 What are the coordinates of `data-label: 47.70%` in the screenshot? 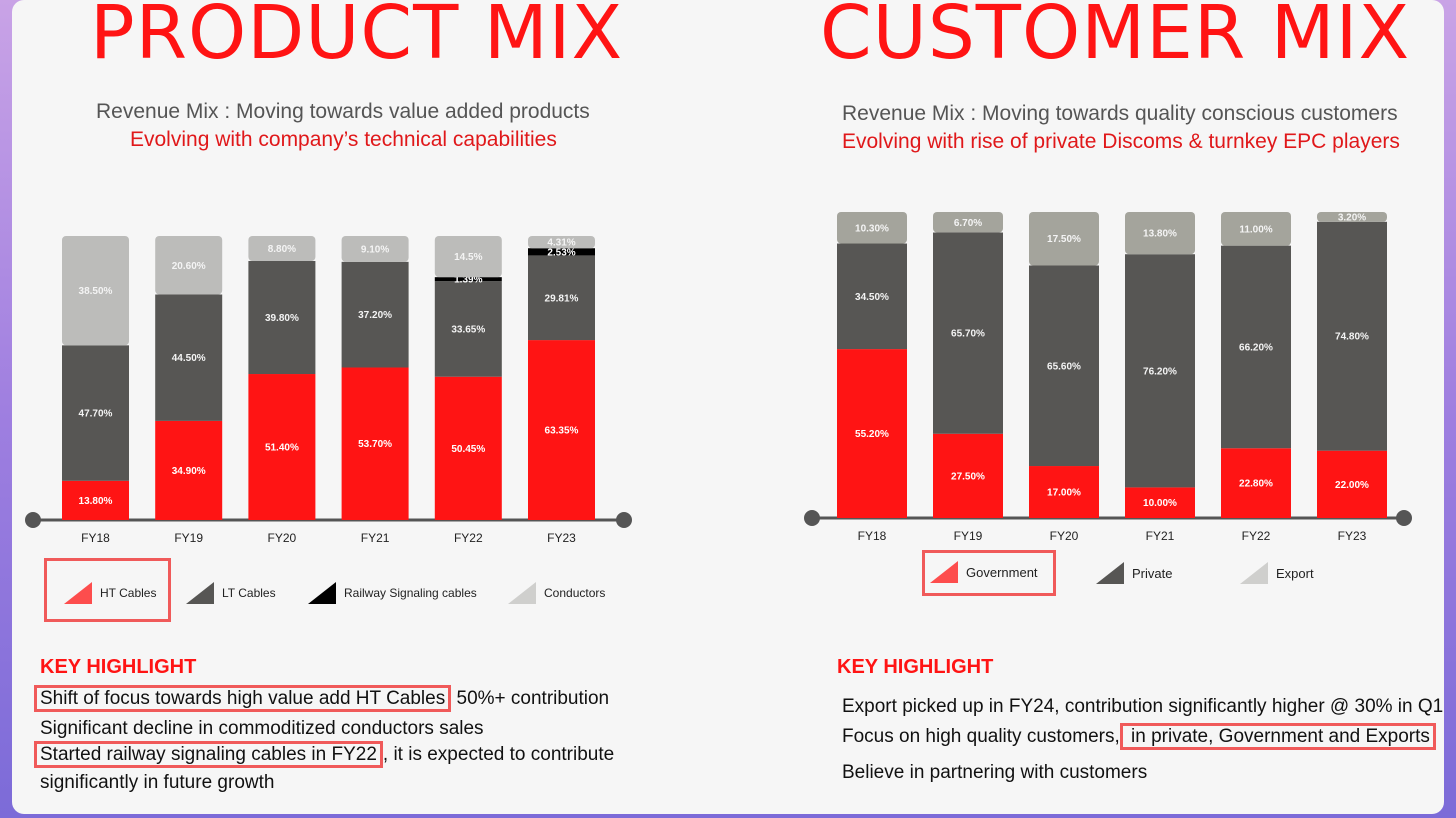 It's located at (96, 414).